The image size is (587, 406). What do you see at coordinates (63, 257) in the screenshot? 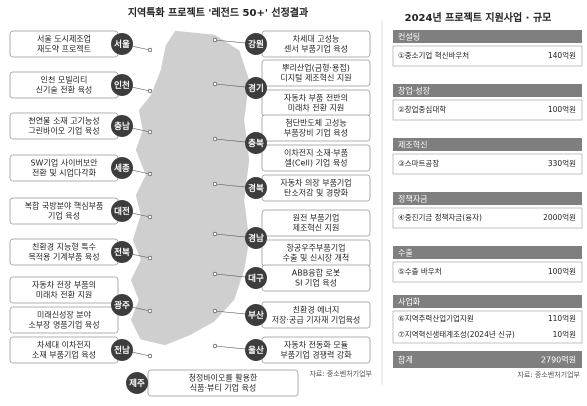
I see `project-text: 목적용 기계부품 육성` at bounding box center [63, 257].